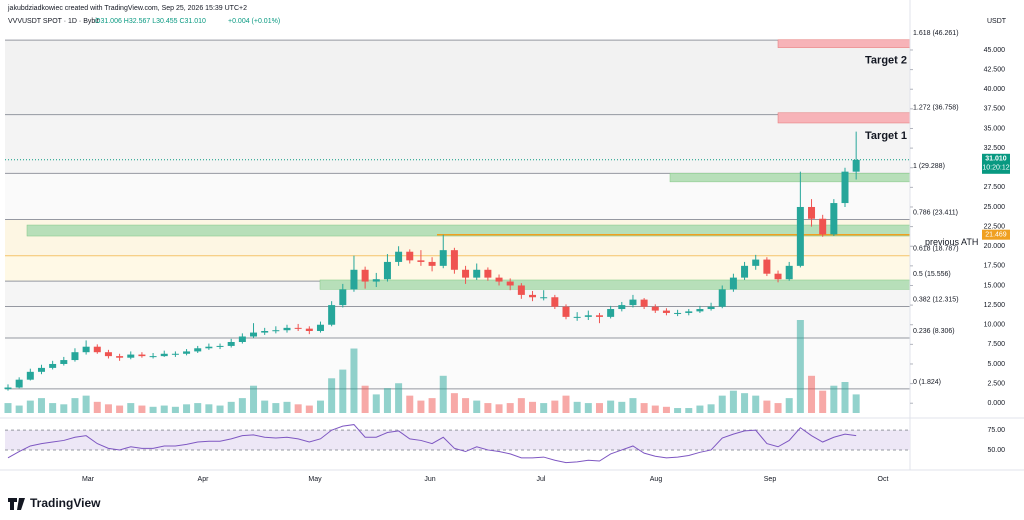 The image size is (1024, 520). I want to click on ath-text: previous ATH, so click(951, 242).